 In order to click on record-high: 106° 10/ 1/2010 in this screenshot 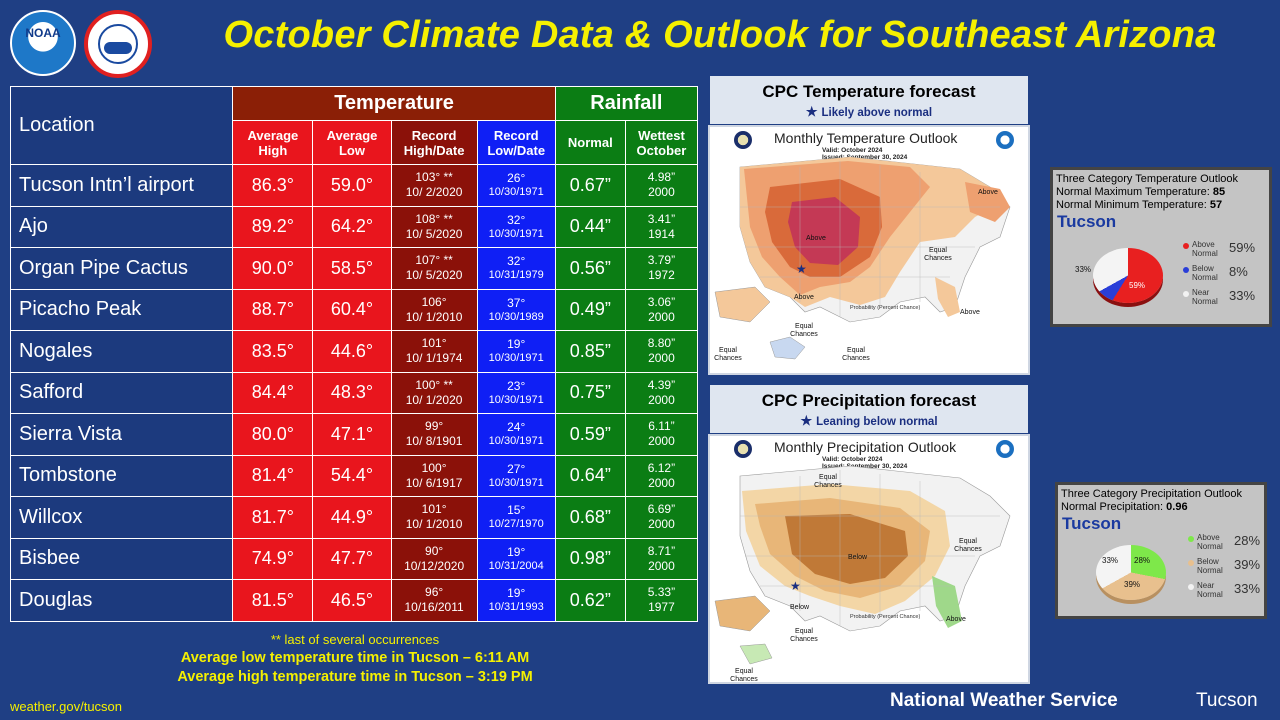, I will do `click(434, 309)`.